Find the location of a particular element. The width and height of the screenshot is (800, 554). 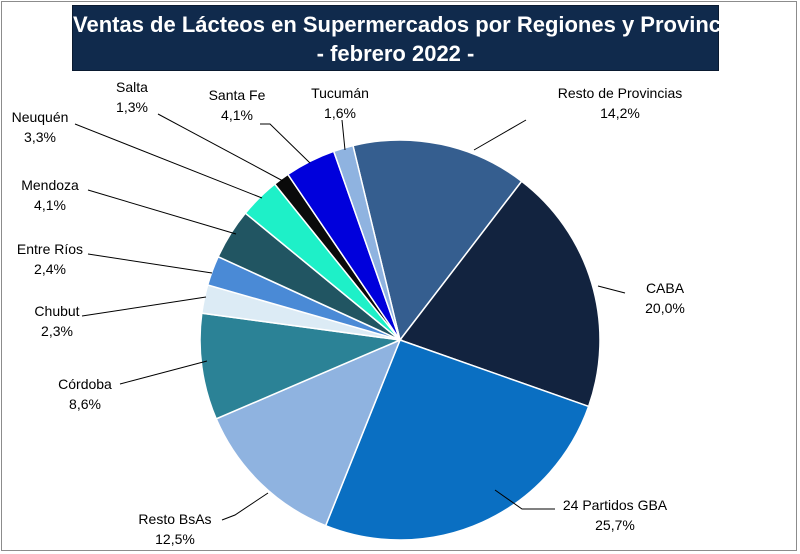

pie-slice-tucuman is located at coordinates (366, 242).